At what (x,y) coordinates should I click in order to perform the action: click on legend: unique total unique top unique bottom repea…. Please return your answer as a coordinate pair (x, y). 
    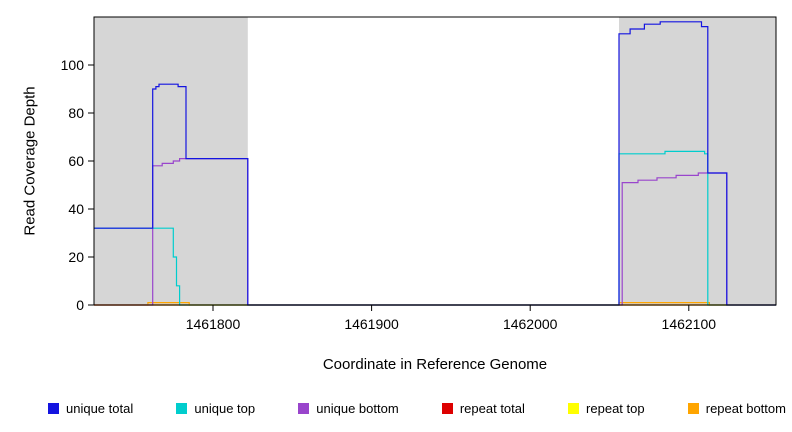
    Looking at the image, I should click on (417, 408).